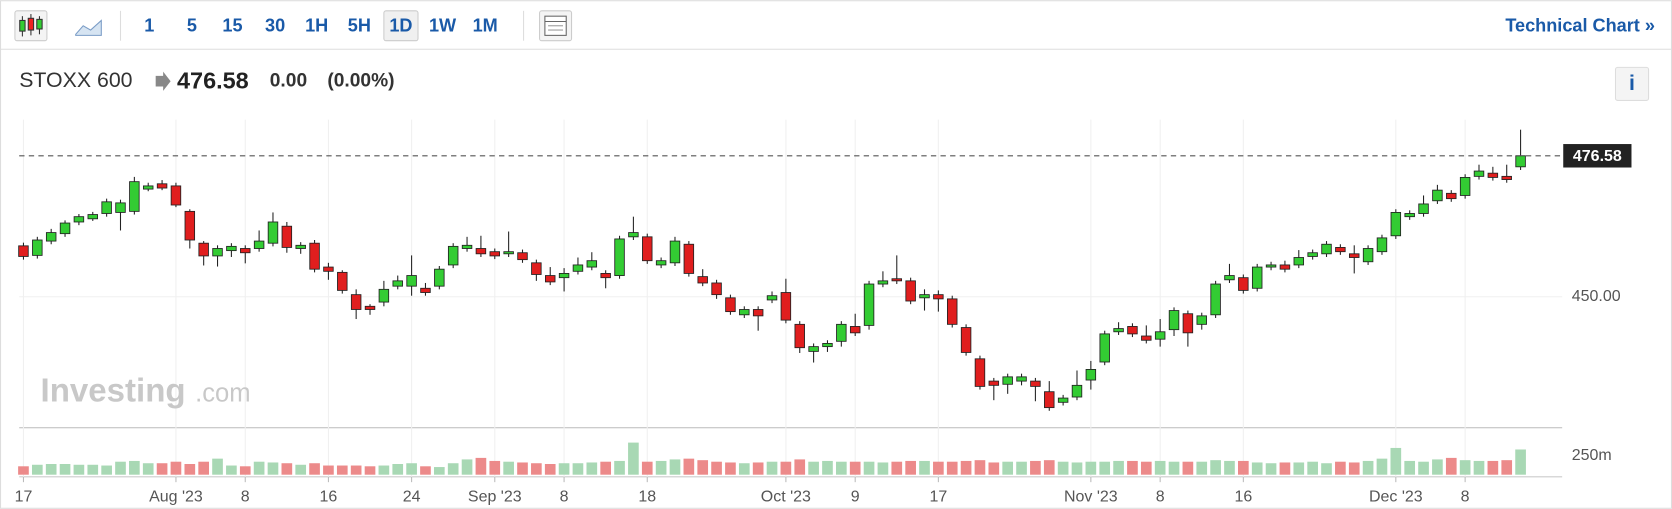  I want to click on x-tick-label: 8, so click(245, 496).